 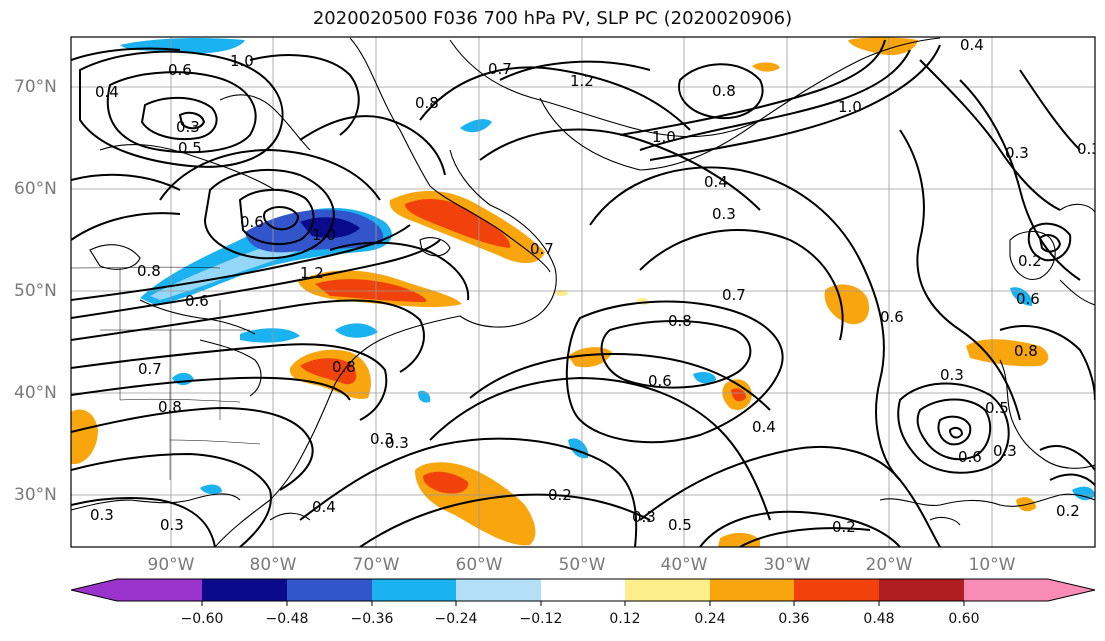 What do you see at coordinates (879, 619) in the screenshot?
I see `colorbar-tick-label: 0.48` at bounding box center [879, 619].